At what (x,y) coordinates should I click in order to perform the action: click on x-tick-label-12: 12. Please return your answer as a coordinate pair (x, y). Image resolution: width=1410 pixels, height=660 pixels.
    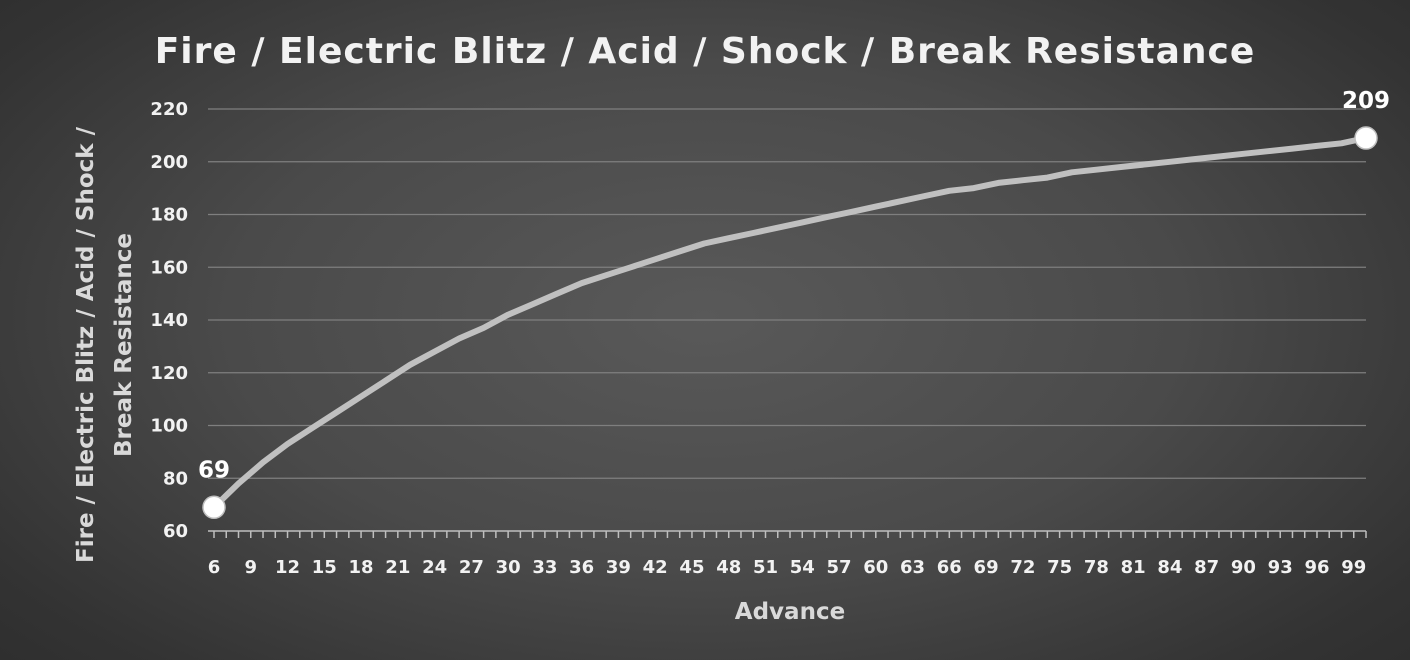
    Looking at the image, I should click on (287, 567).